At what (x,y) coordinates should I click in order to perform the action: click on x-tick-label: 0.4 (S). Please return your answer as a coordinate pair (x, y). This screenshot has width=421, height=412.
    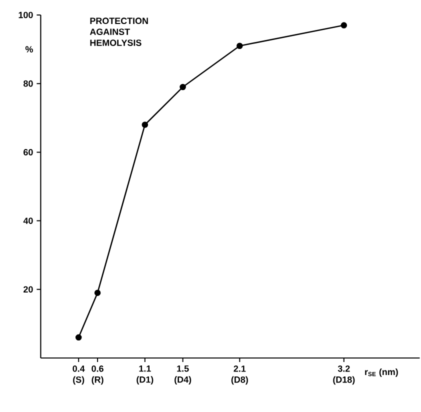
    Looking at the image, I should click on (78, 375).